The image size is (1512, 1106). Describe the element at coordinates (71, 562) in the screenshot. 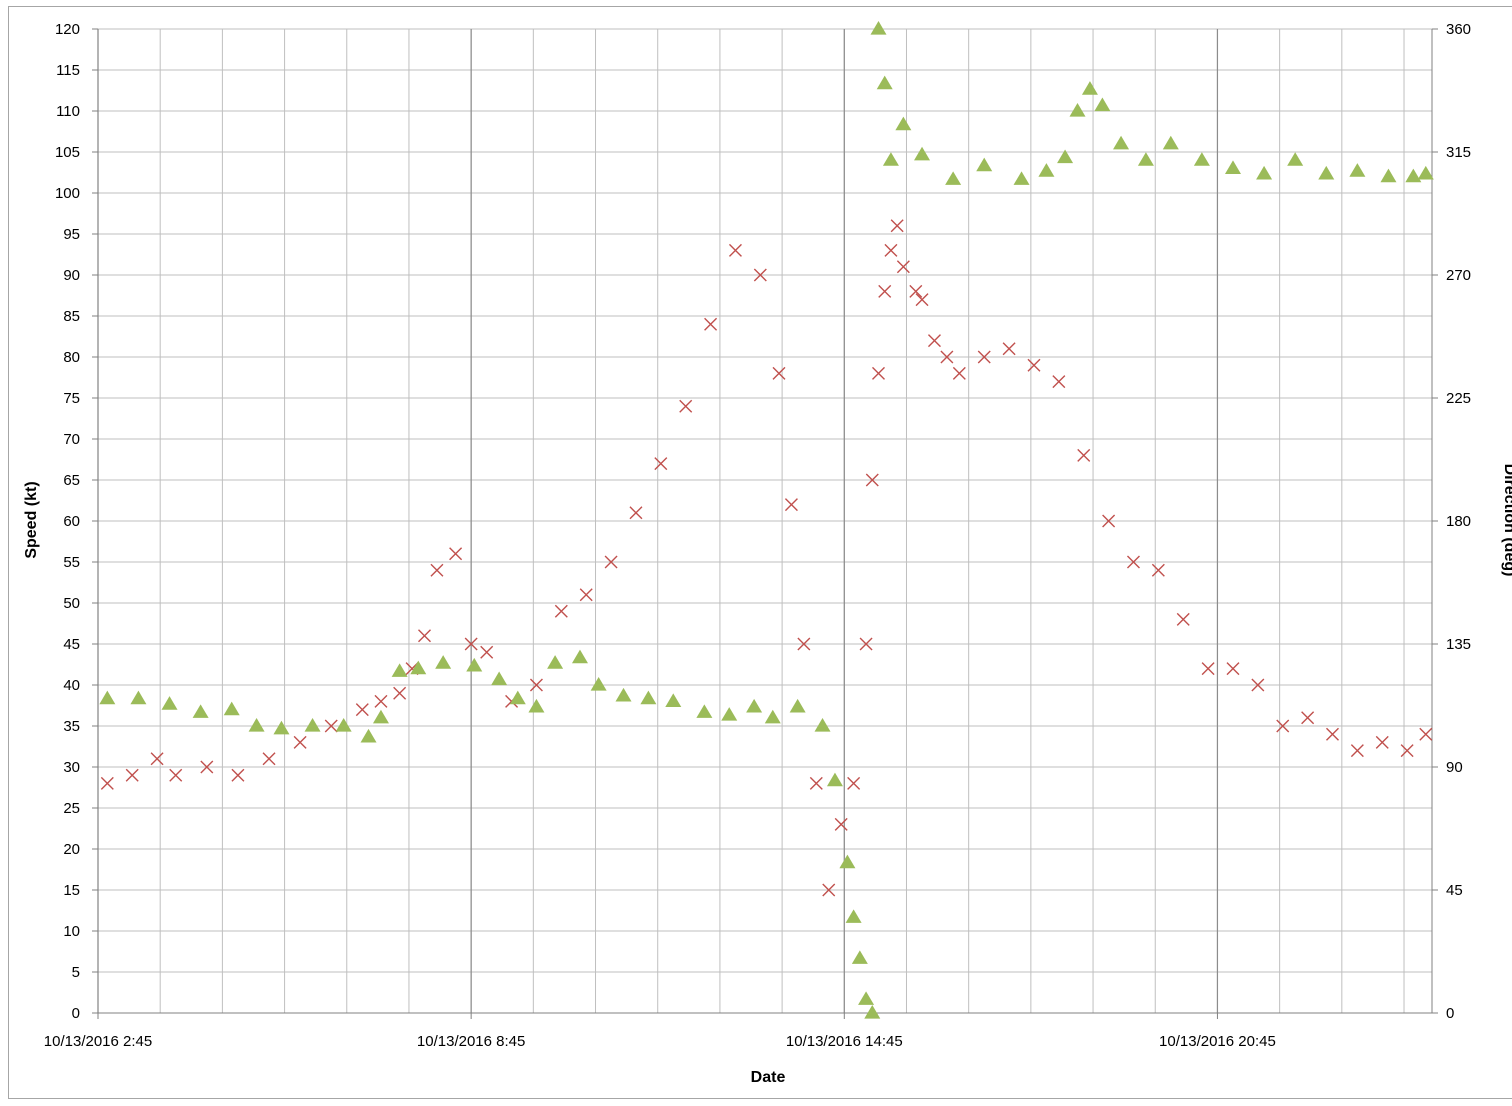

I see `y-left-tick-label: 55` at that location.